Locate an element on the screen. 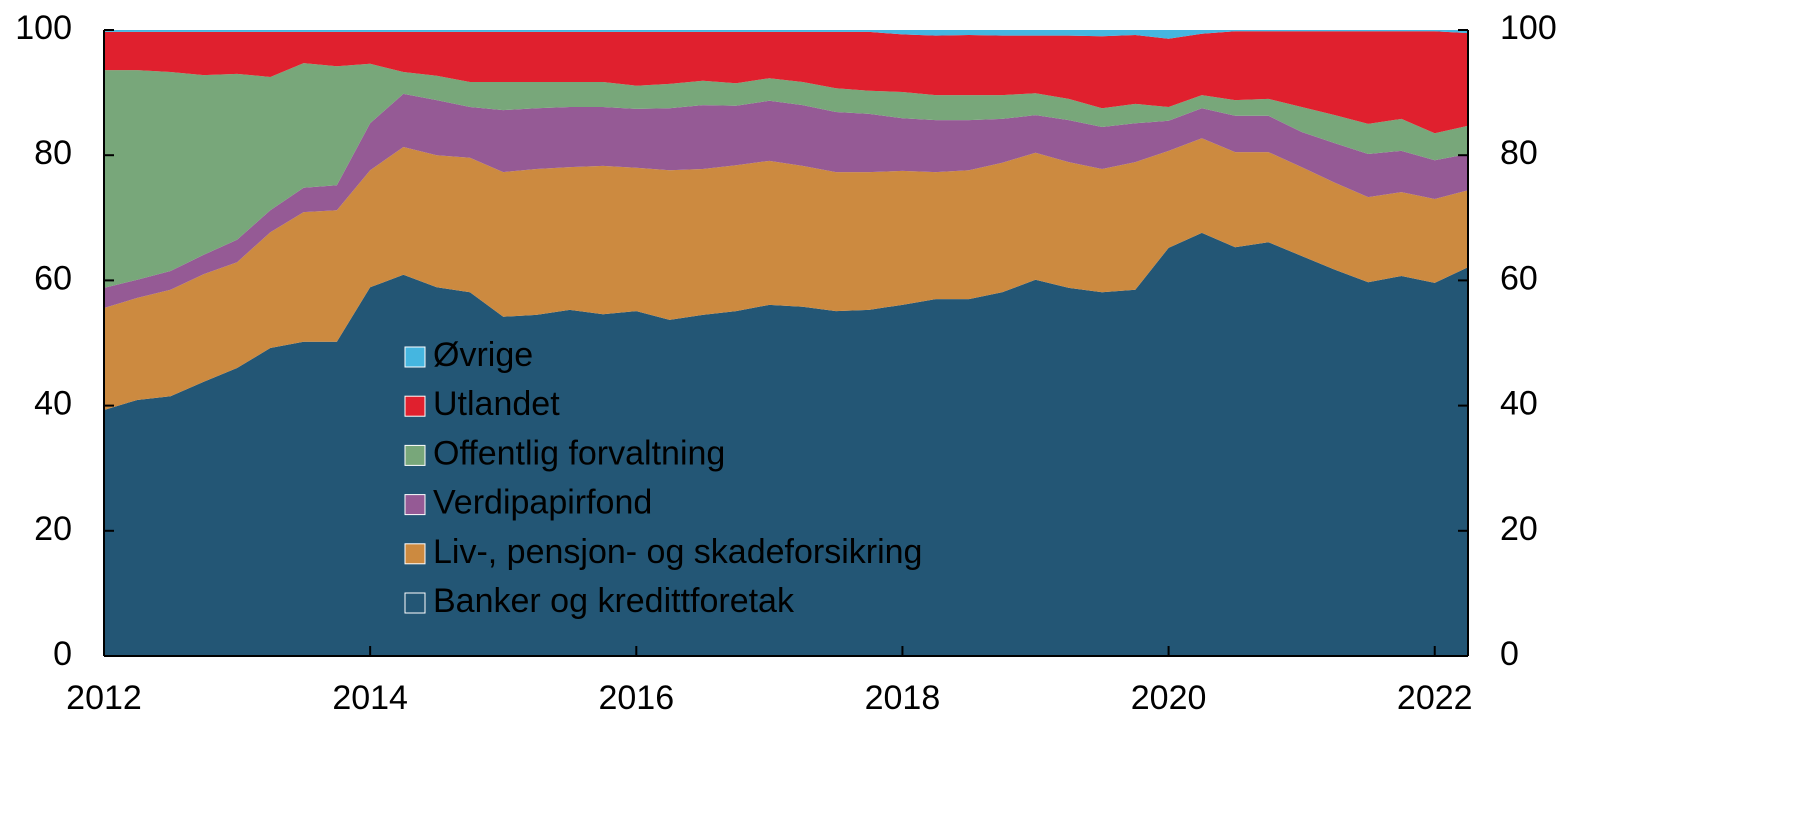 The image size is (1809, 827). legend-label: Verdipapirfond is located at coordinates (542, 503).